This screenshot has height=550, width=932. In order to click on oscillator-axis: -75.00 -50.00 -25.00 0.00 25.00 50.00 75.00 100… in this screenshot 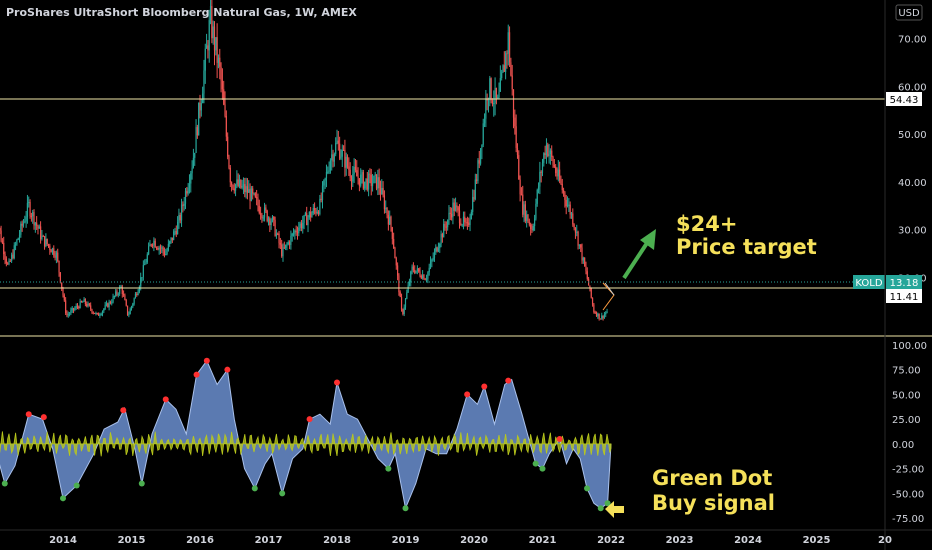, I will do `click(909, 433)`.